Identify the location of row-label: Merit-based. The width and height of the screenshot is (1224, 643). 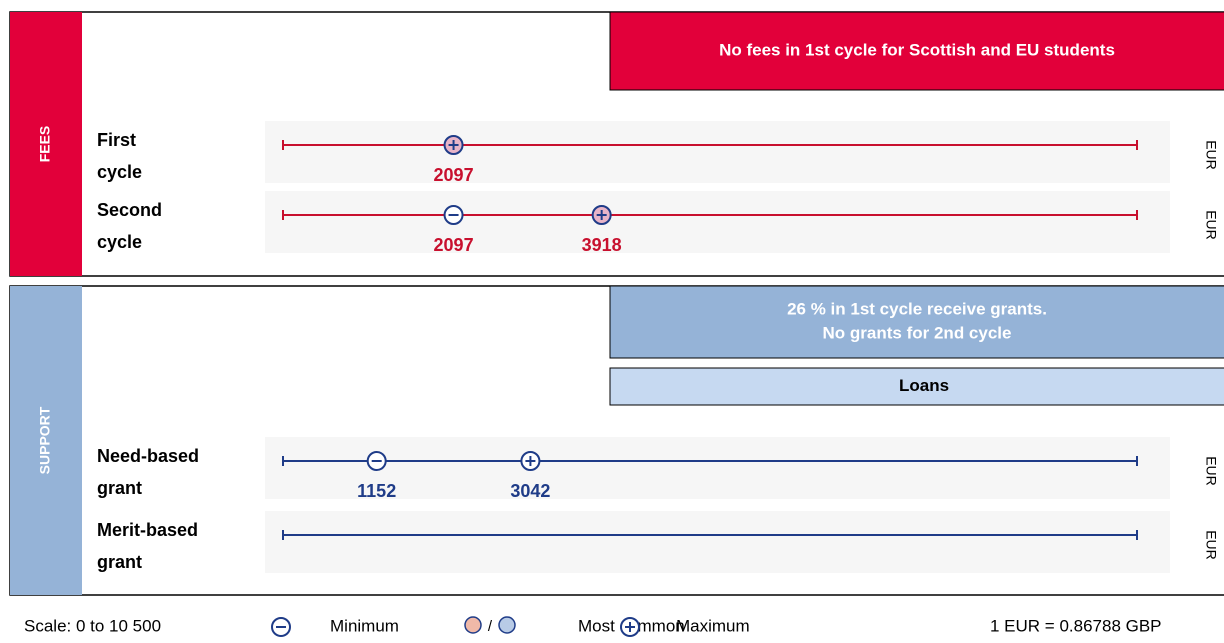
(147, 530).